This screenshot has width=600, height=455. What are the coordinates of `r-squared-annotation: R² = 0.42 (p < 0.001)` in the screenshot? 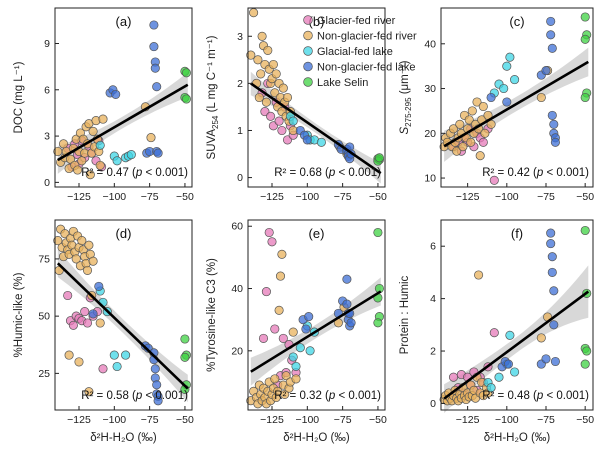 It's located at (535, 173).